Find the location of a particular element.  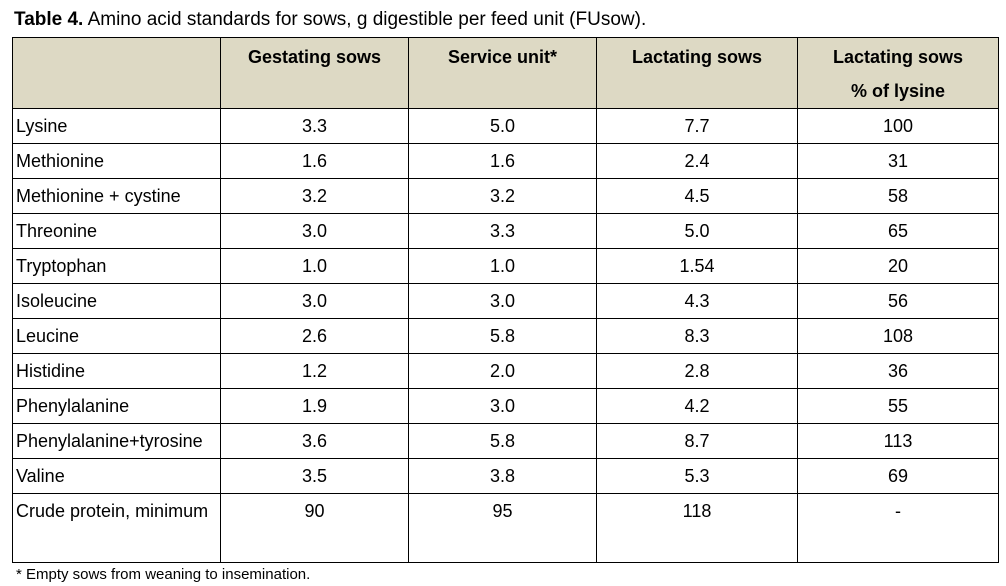

table-row: Tryptophan 1.0 1.0 1.54 20 is located at coordinates (505, 266).